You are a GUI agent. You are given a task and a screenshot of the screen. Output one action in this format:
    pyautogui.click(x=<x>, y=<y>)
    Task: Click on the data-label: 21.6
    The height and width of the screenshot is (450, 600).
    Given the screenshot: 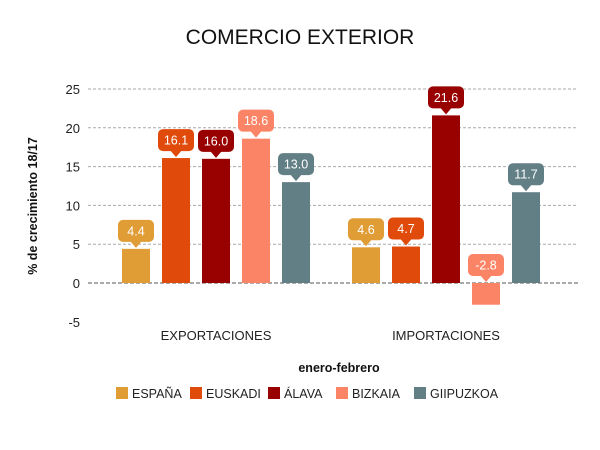 What is the action you would take?
    pyautogui.click(x=446, y=100)
    